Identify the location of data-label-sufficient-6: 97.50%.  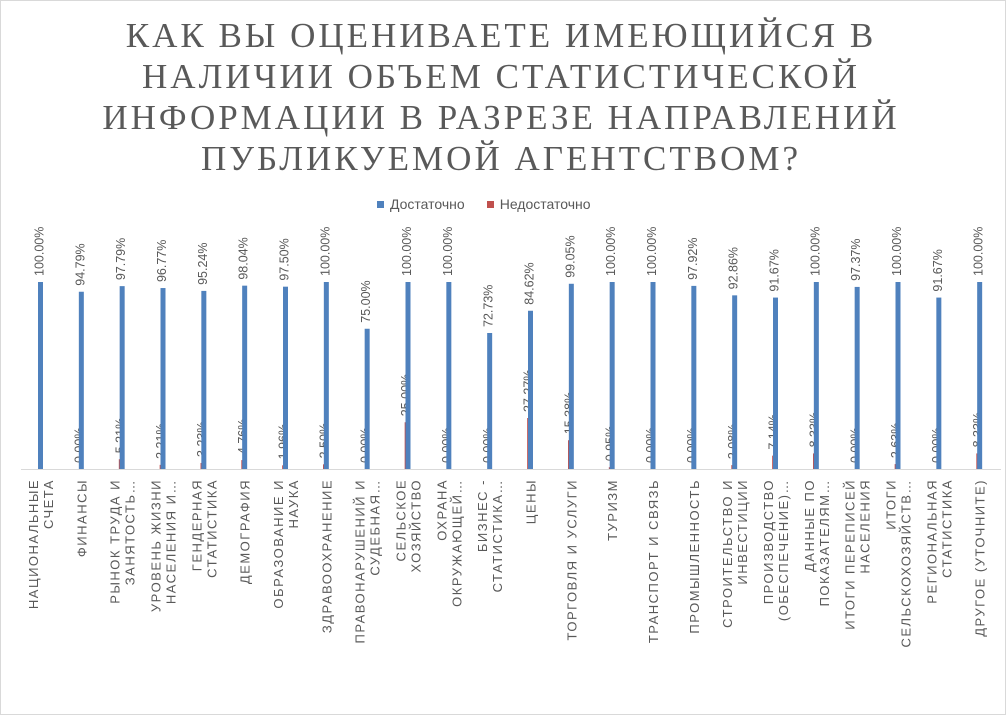
(285, 259).